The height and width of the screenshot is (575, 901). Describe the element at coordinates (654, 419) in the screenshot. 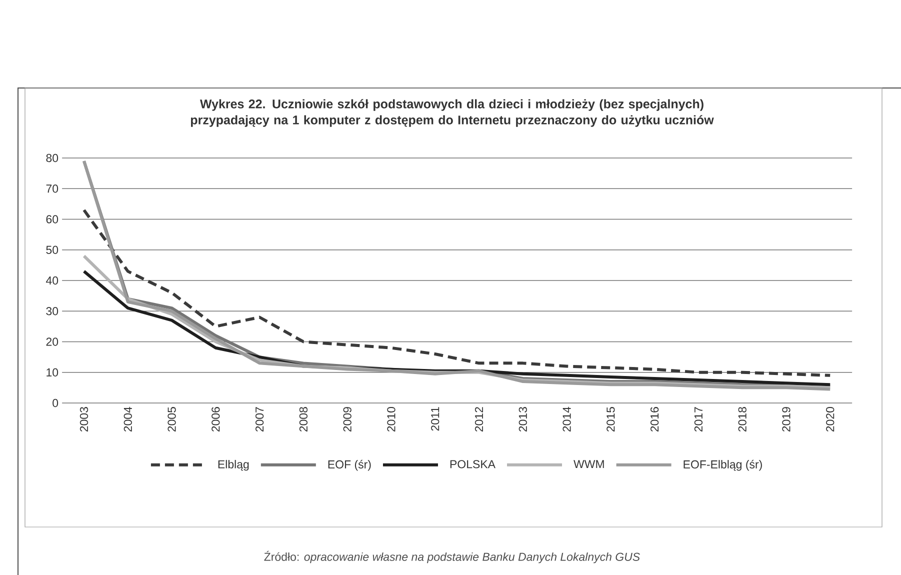

I see `x-tick-label: 2016` at that location.